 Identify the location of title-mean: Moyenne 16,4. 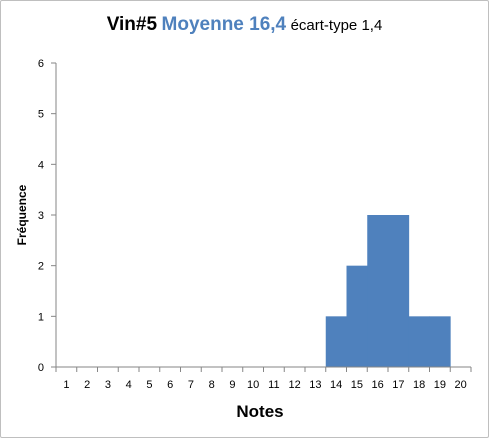
(224, 24).